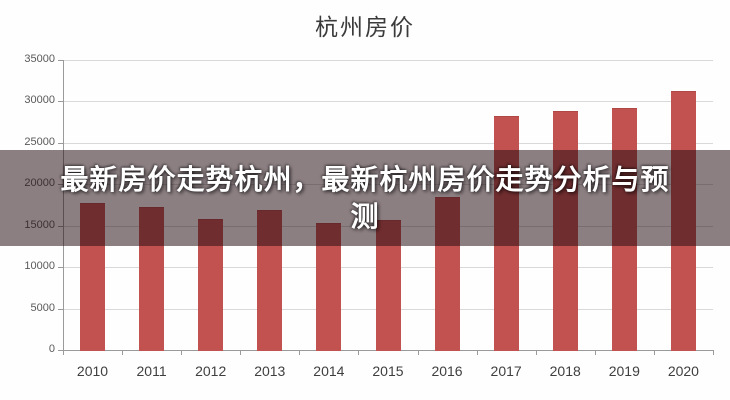 The height and width of the screenshot is (400, 730). I want to click on chart-title: 杭州房价, so click(365, 28).